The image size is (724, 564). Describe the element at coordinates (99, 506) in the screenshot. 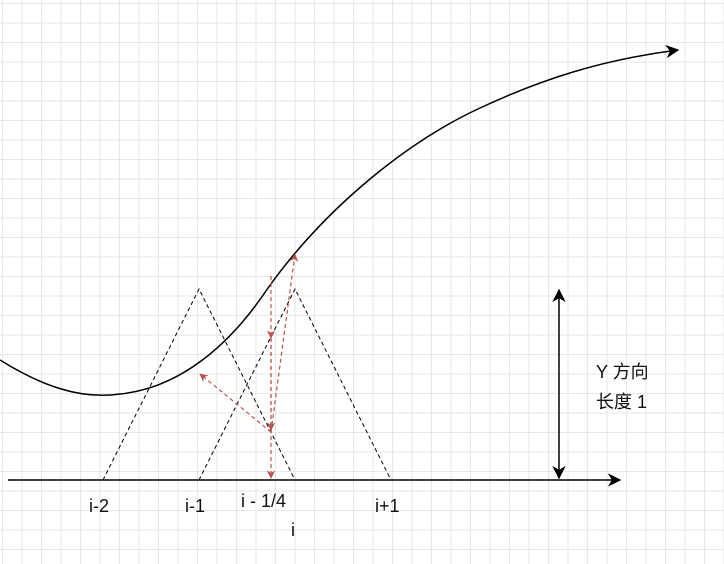

I see `tick-label-i-2: i-2` at that location.